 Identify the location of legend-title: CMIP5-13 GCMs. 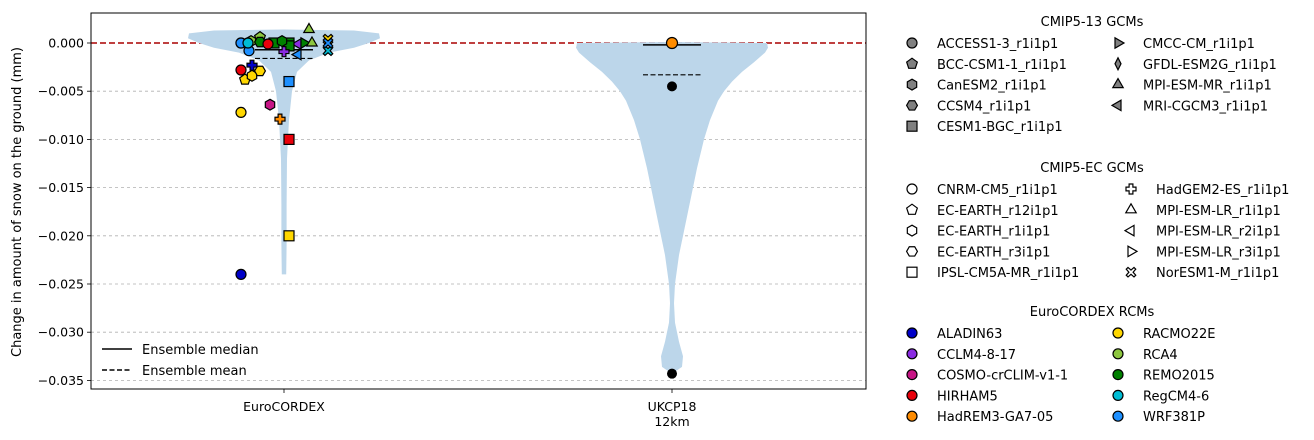
(1092, 22).